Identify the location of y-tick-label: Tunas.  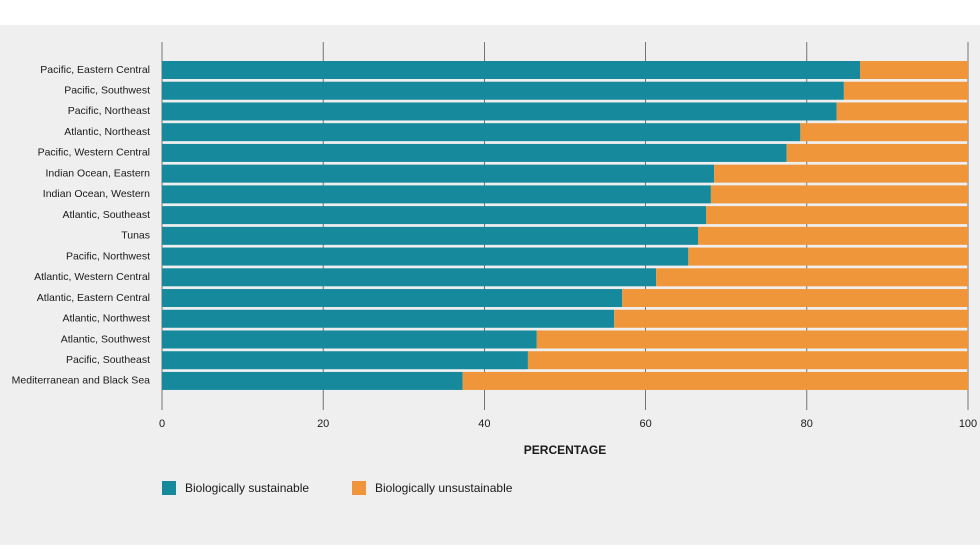
(135, 236).